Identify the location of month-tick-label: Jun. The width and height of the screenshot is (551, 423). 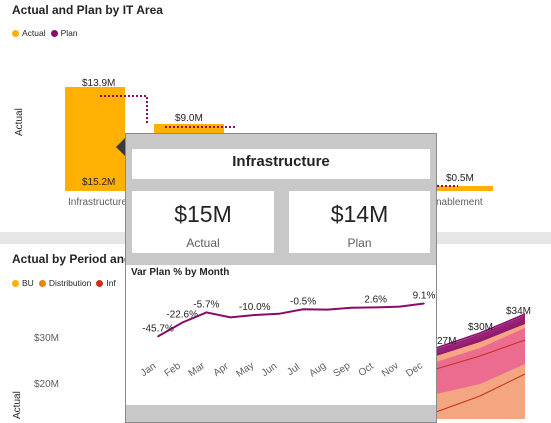
(270, 370).